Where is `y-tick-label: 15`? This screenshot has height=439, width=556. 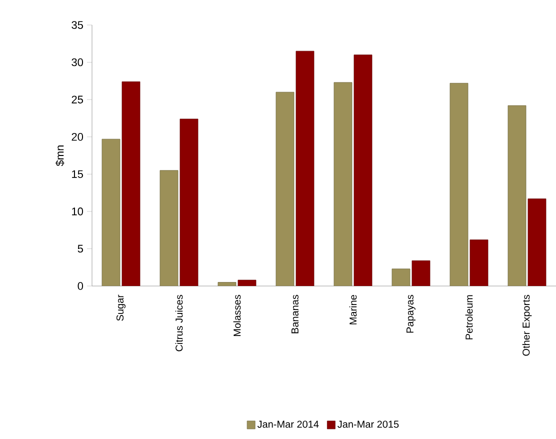
y-tick-label: 15 is located at coordinates (77, 174).